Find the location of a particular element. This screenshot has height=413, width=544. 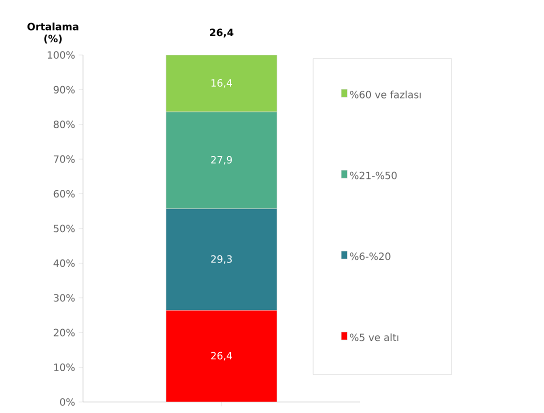

y-tick-label: 70% is located at coordinates (64, 159).